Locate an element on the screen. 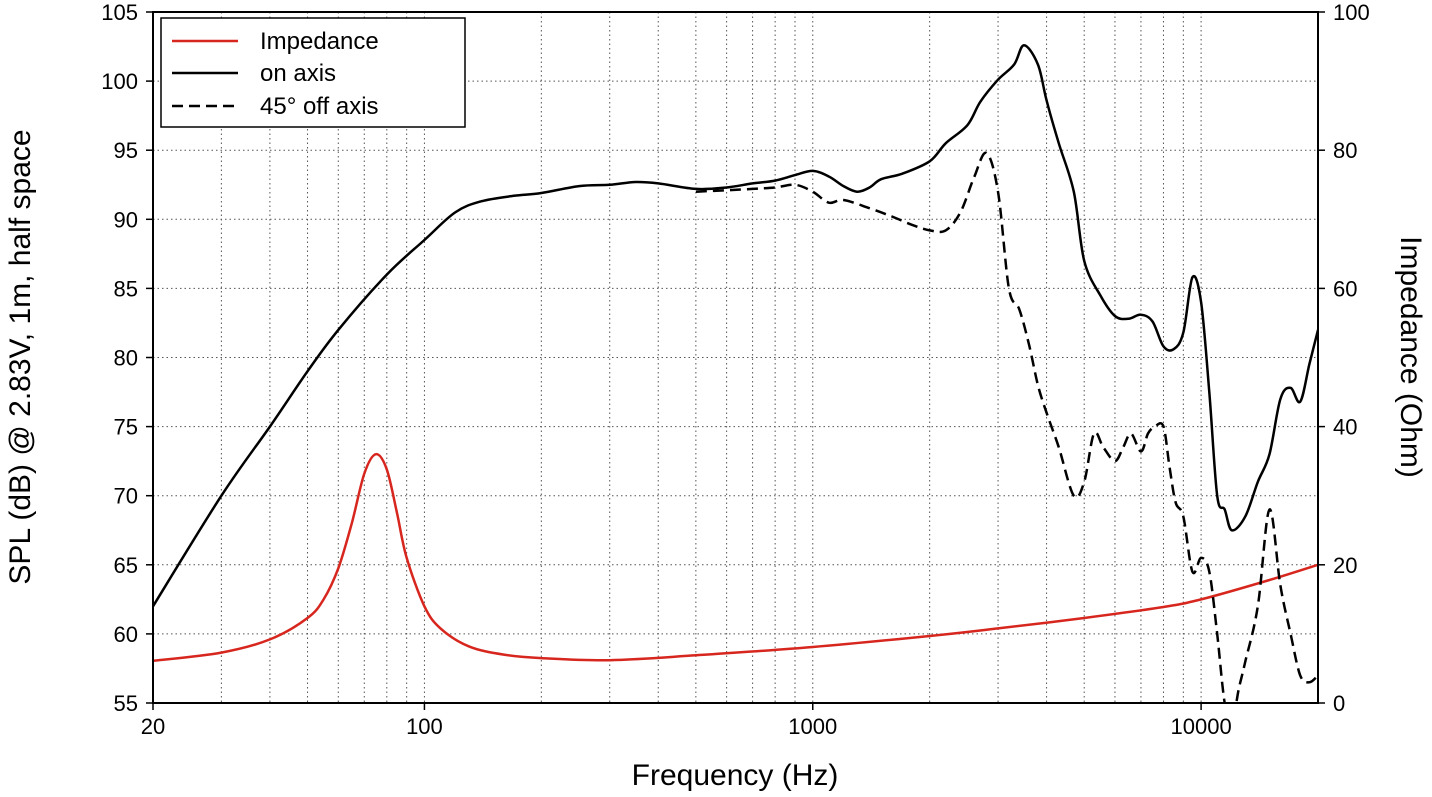 This screenshot has height=797, width=1432. y-tick-label: 100 is located at coordinates (119, 81).